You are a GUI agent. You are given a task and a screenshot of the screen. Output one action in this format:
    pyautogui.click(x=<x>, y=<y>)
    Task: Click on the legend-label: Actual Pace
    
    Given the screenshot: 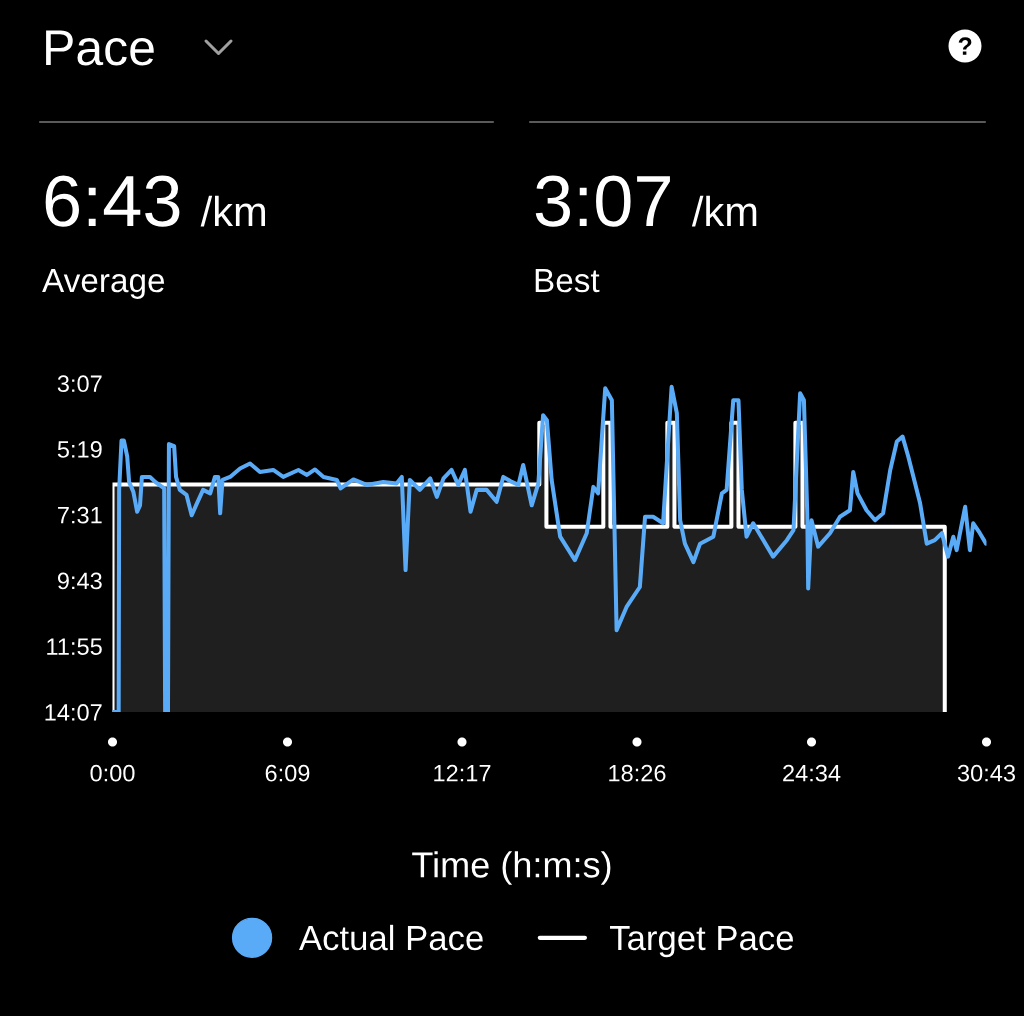 What is the action you would take?
    pyautogui.click(x=391, y=937)
    